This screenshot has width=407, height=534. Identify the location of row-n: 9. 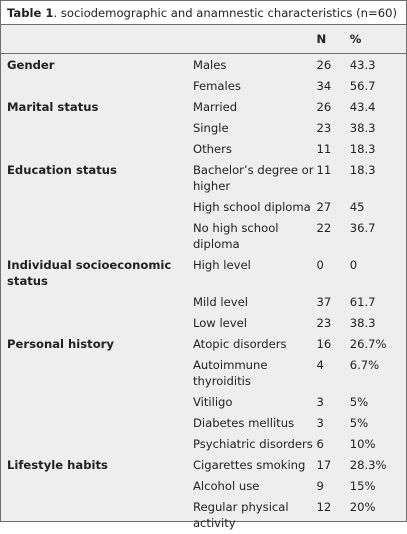
(333, 486).